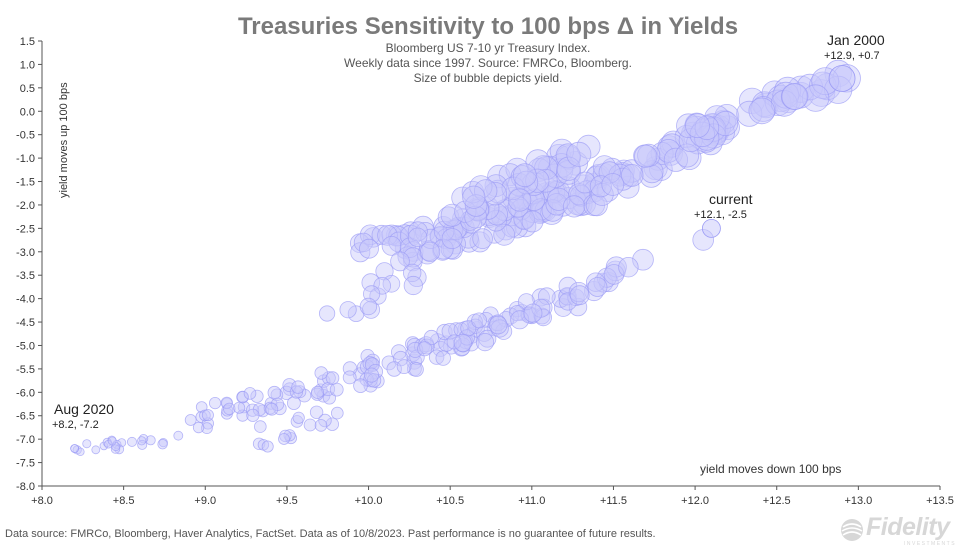  I want to click on chart-subtitle-line: Bloomberg US 7-10 yr Treasury Index., so click(488, 48).